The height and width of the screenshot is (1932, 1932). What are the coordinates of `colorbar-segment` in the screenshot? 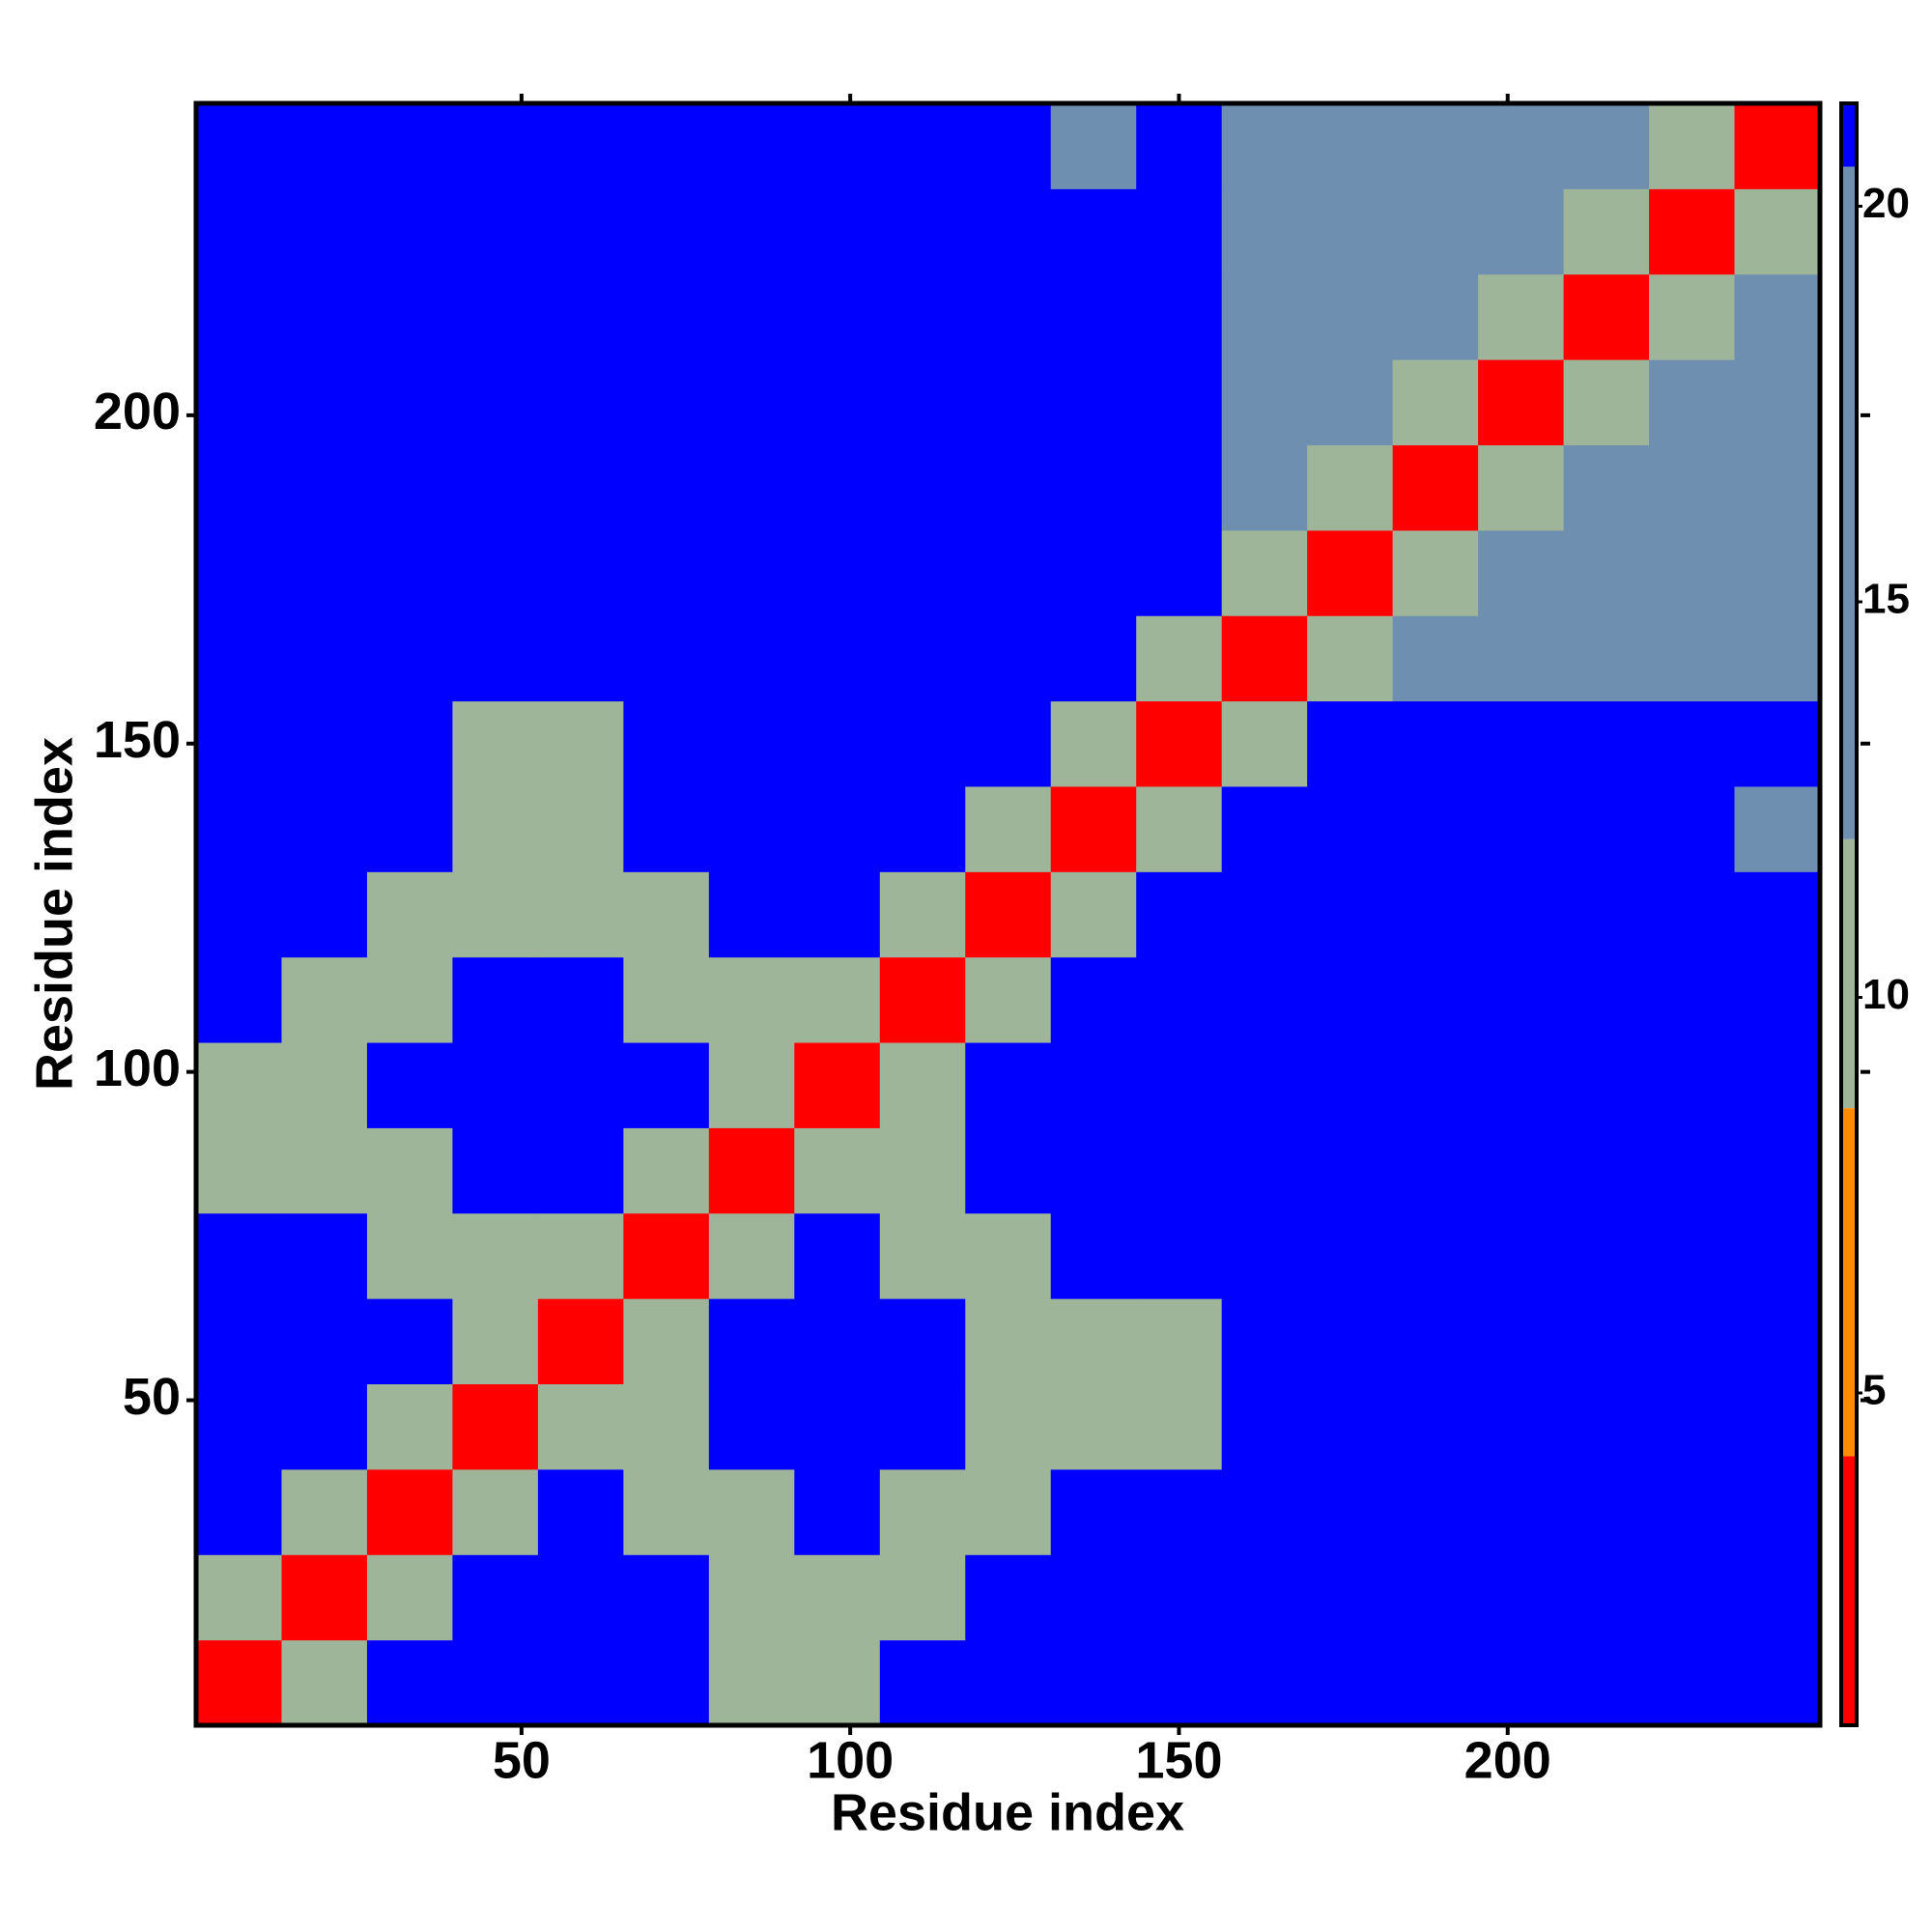 It's located at (1849, 1590).